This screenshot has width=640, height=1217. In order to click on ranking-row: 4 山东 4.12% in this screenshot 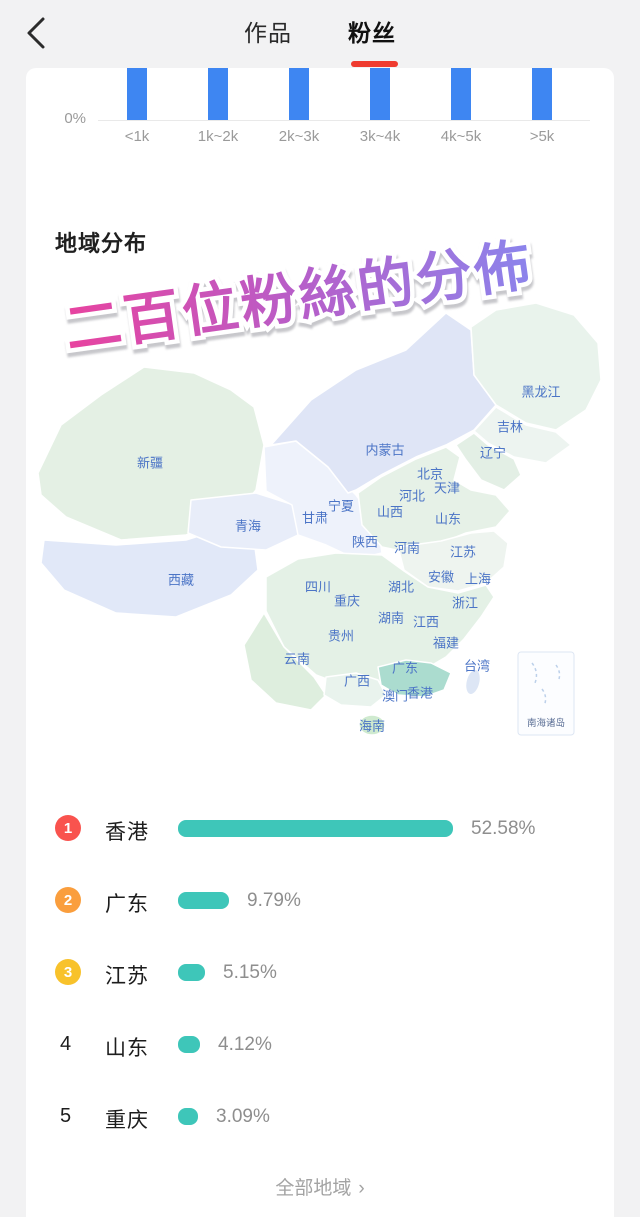, I will do `click(320, 1044)`.